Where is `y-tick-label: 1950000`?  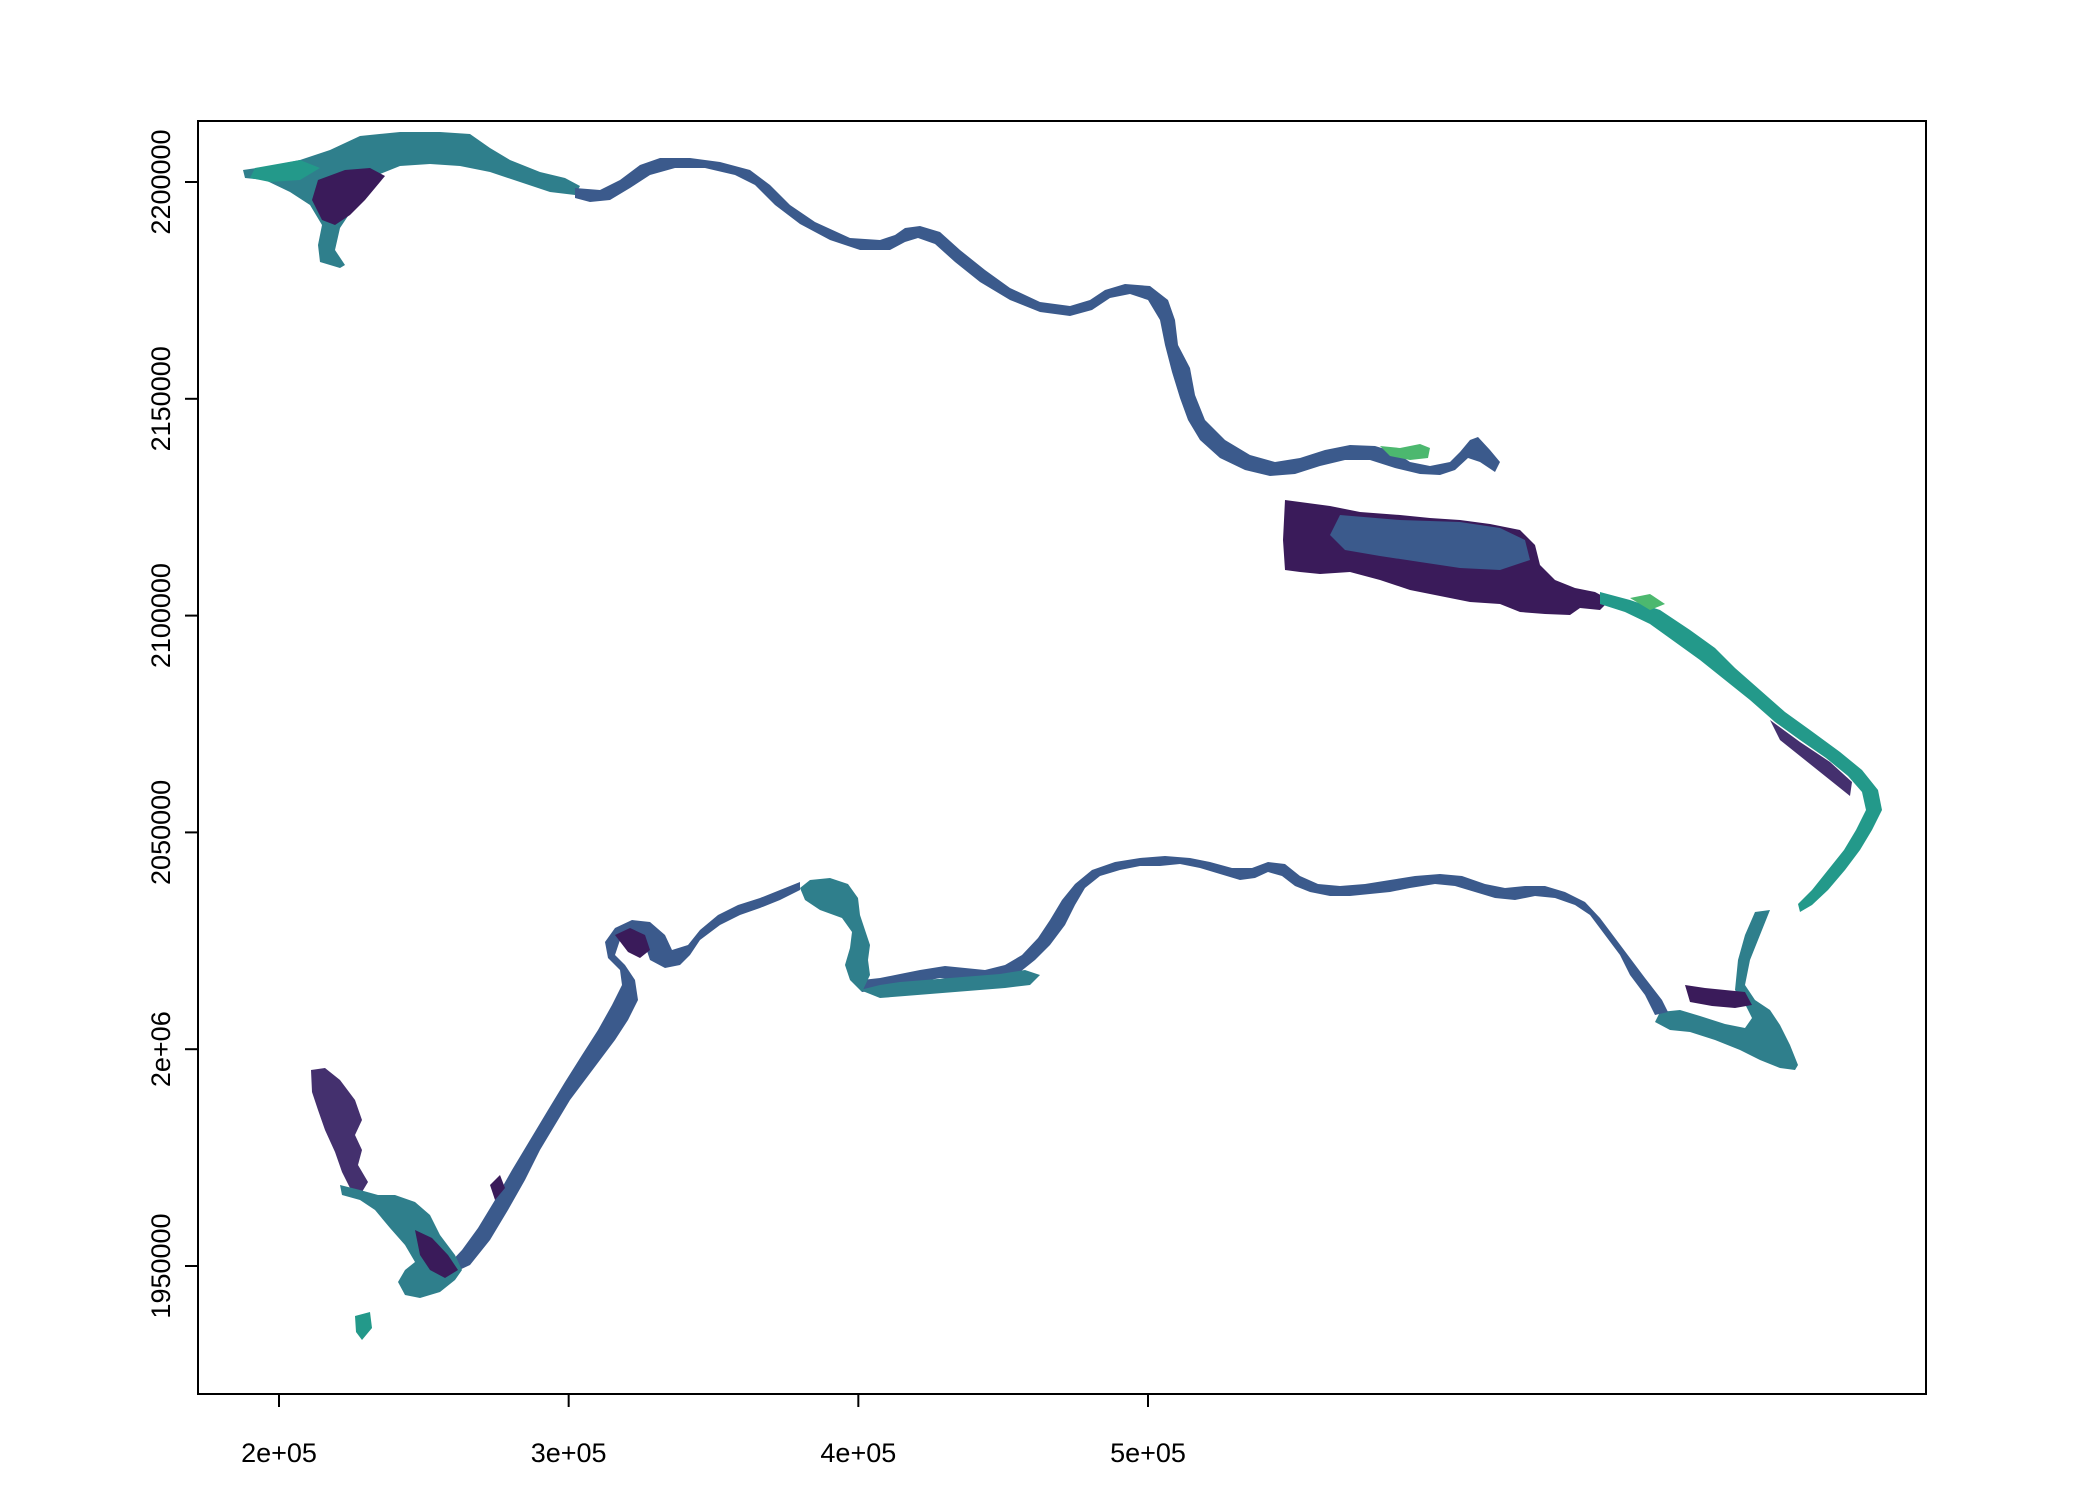 y-tick-label: 1950000 is located at coordinates (161, 1265).